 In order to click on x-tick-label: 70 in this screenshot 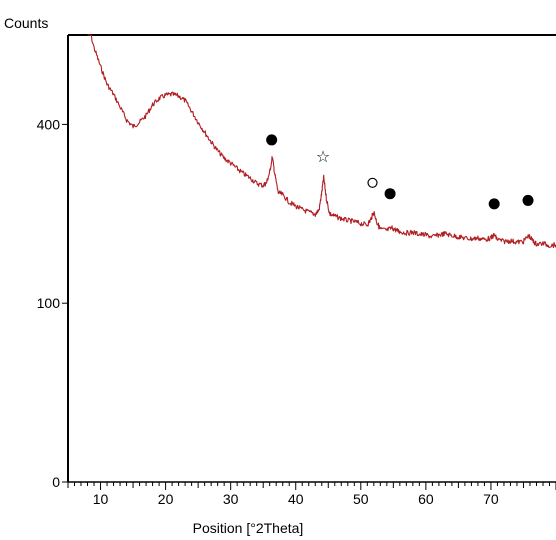, I will do `click(491, 499)`.